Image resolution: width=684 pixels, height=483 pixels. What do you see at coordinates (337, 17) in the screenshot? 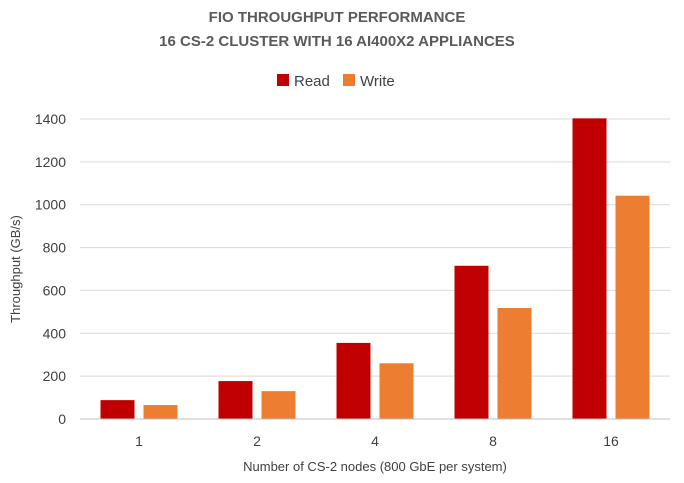
I see `chart-title-line-1: FIO THROUGHPUT PERFORMANCE` at bounding box center [337, 17].